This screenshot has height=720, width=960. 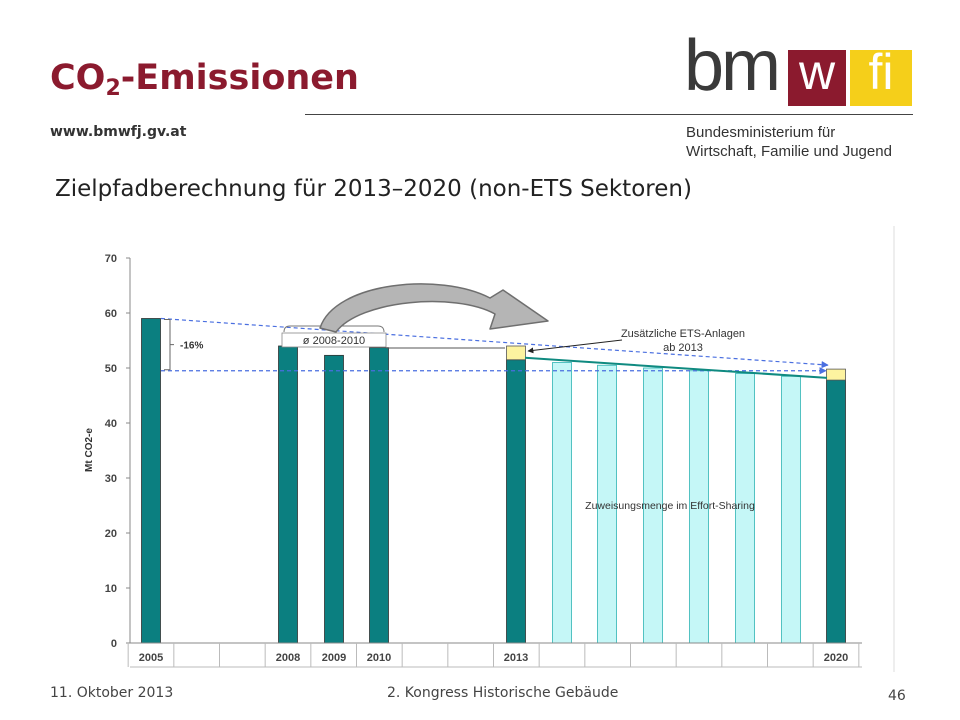 I want to click on ministry-line-1: Bundesministerium für, so click(x=761, y=132).